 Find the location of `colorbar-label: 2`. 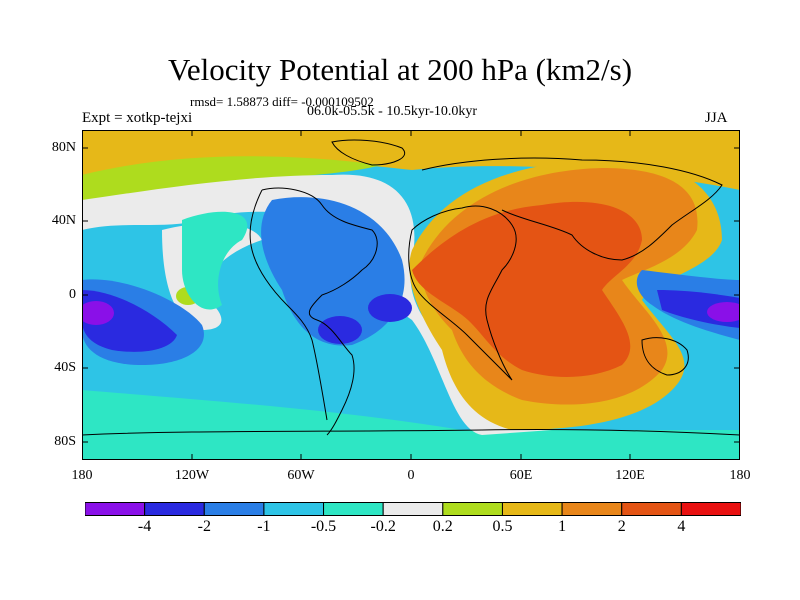

colorbar-label: 2 is located at coordinates (621, 526).